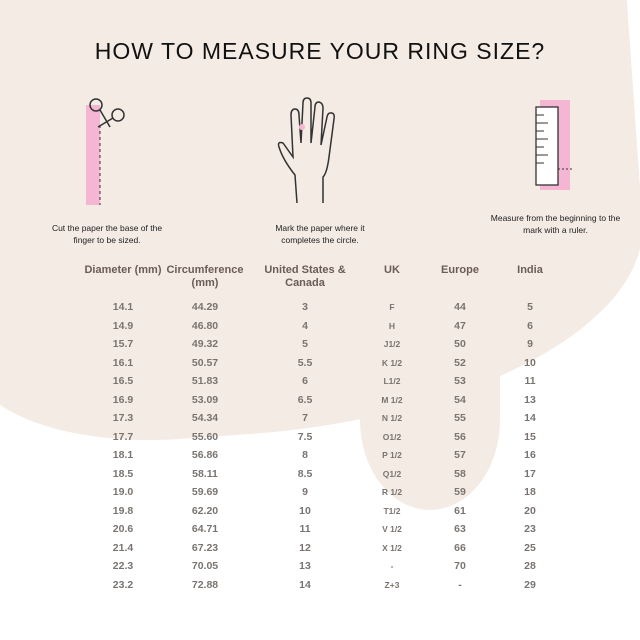  I want to click on table-cell: 54, so click(460, 399).